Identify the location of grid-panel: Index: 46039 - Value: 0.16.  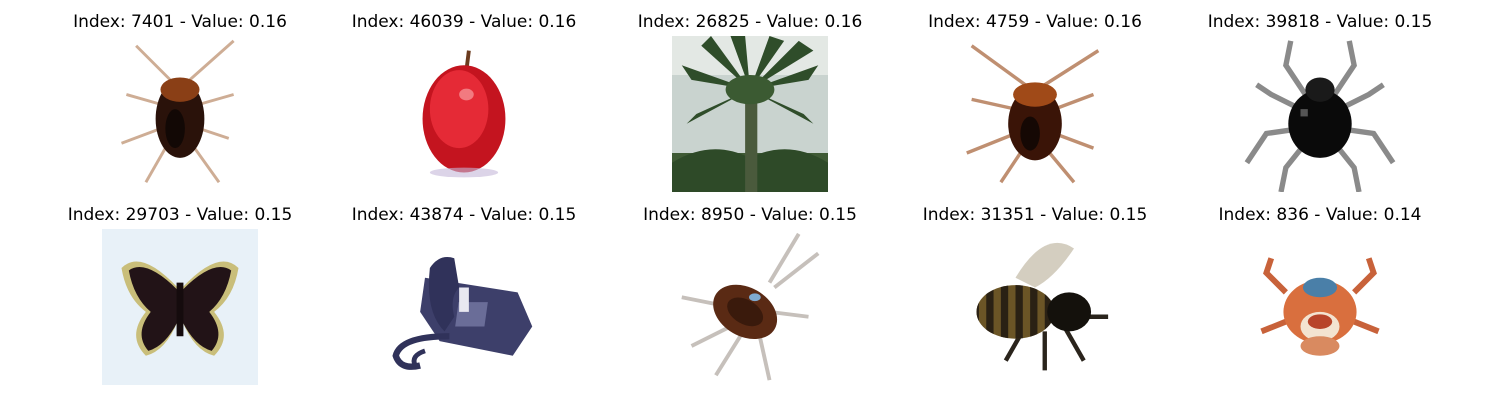
(464, 102).